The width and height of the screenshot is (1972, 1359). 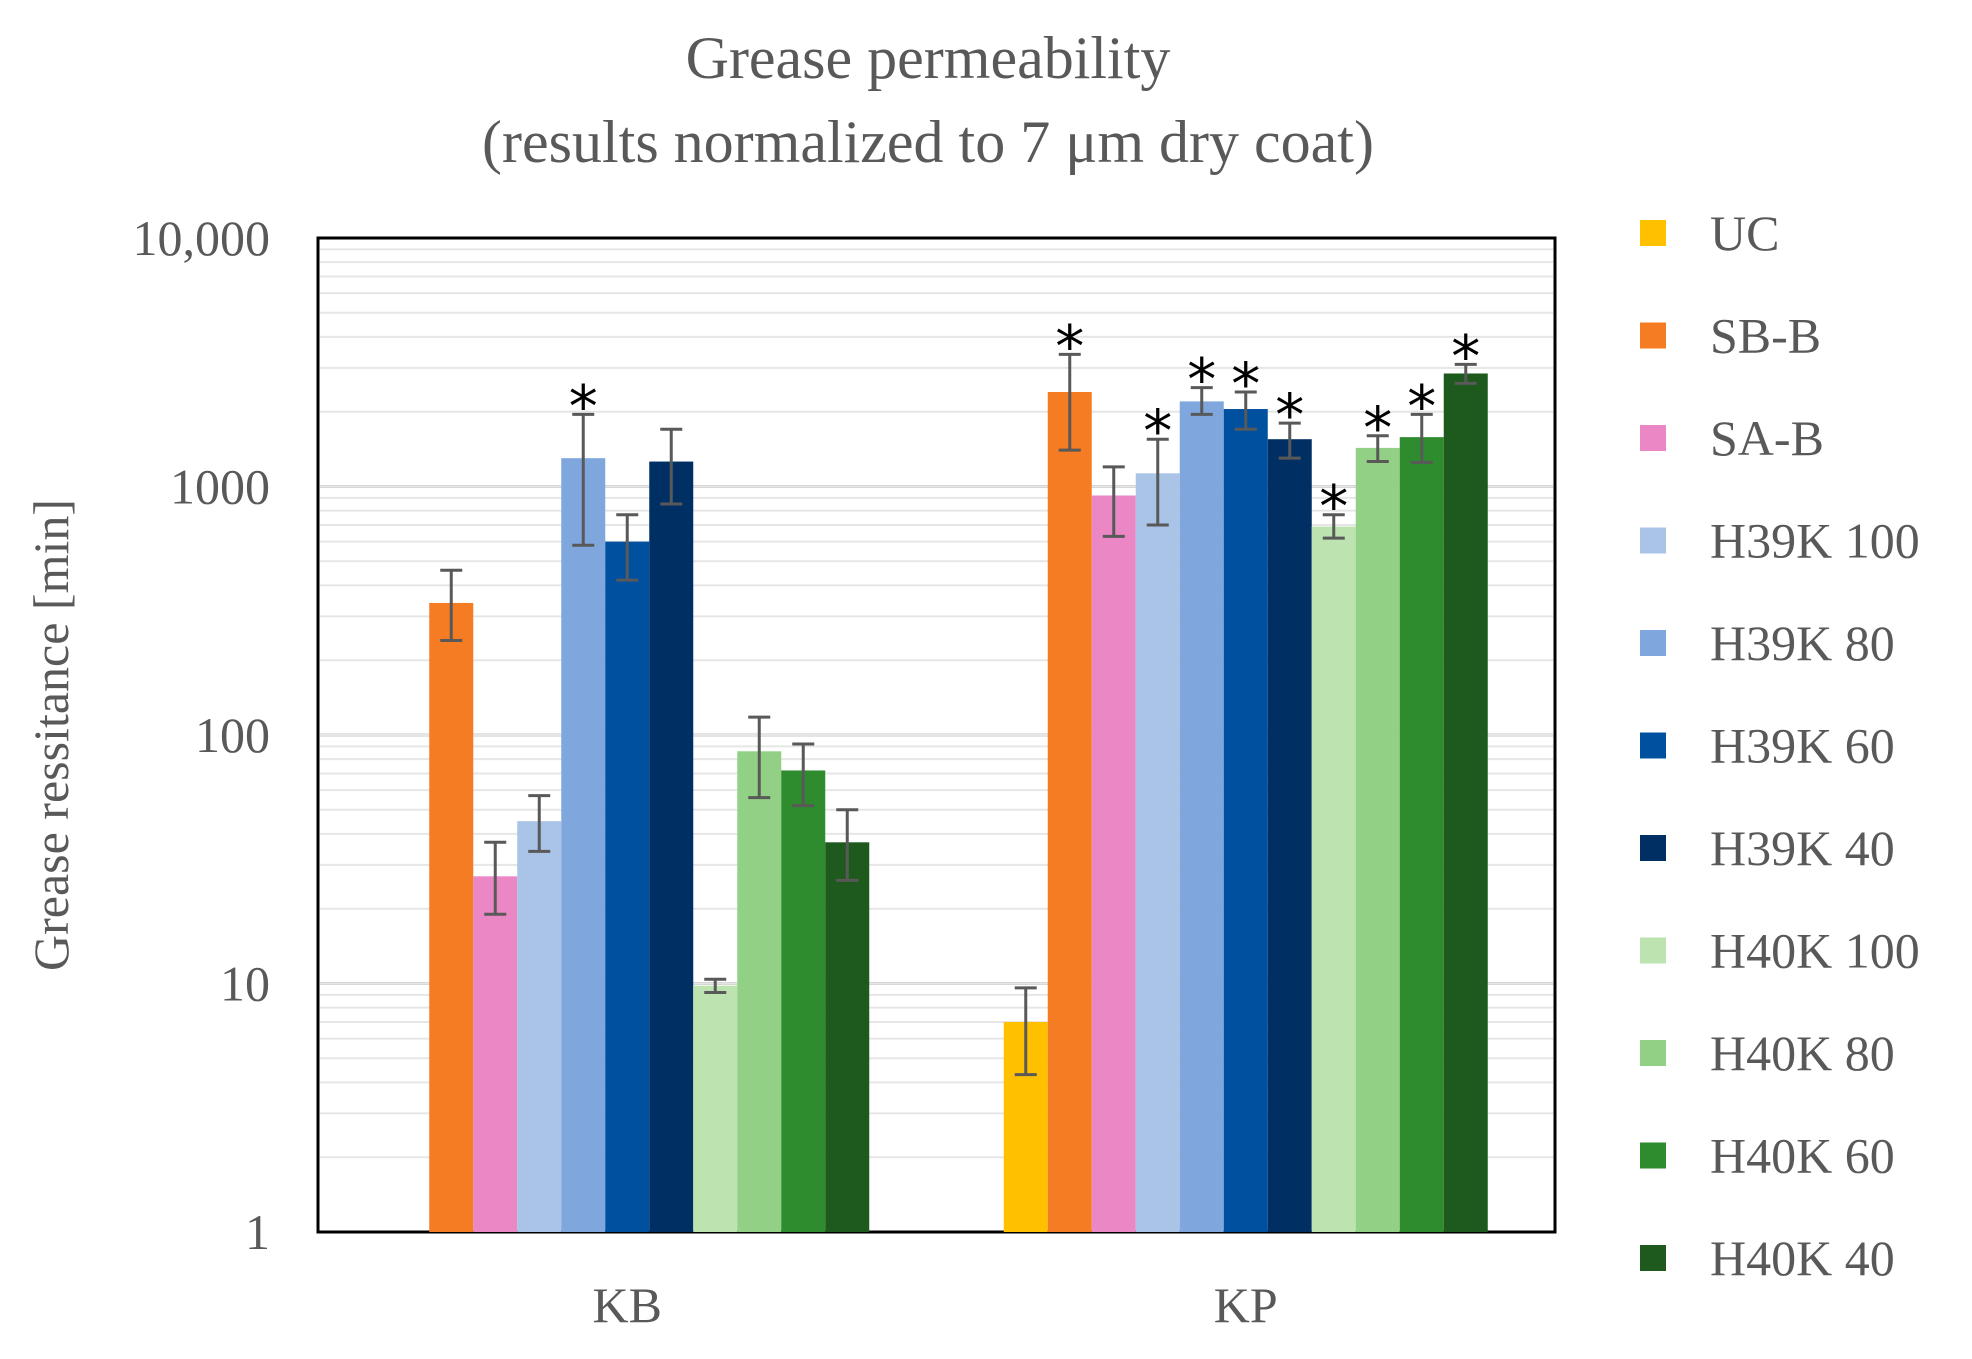 What do you see at coordinates (495, 1054) in the screenshot?
I see `bar-kb-sa-b` at bounding box center [495, 1054].